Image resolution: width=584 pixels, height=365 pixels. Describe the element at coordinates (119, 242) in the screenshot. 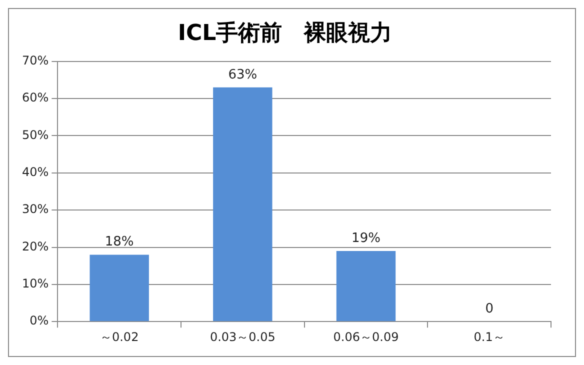

I see `data-label: 18%` at that location.